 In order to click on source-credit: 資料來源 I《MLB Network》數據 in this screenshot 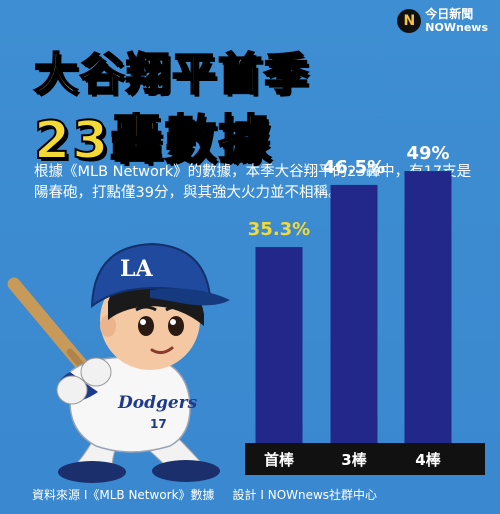, I will do `click(123, 495)`.